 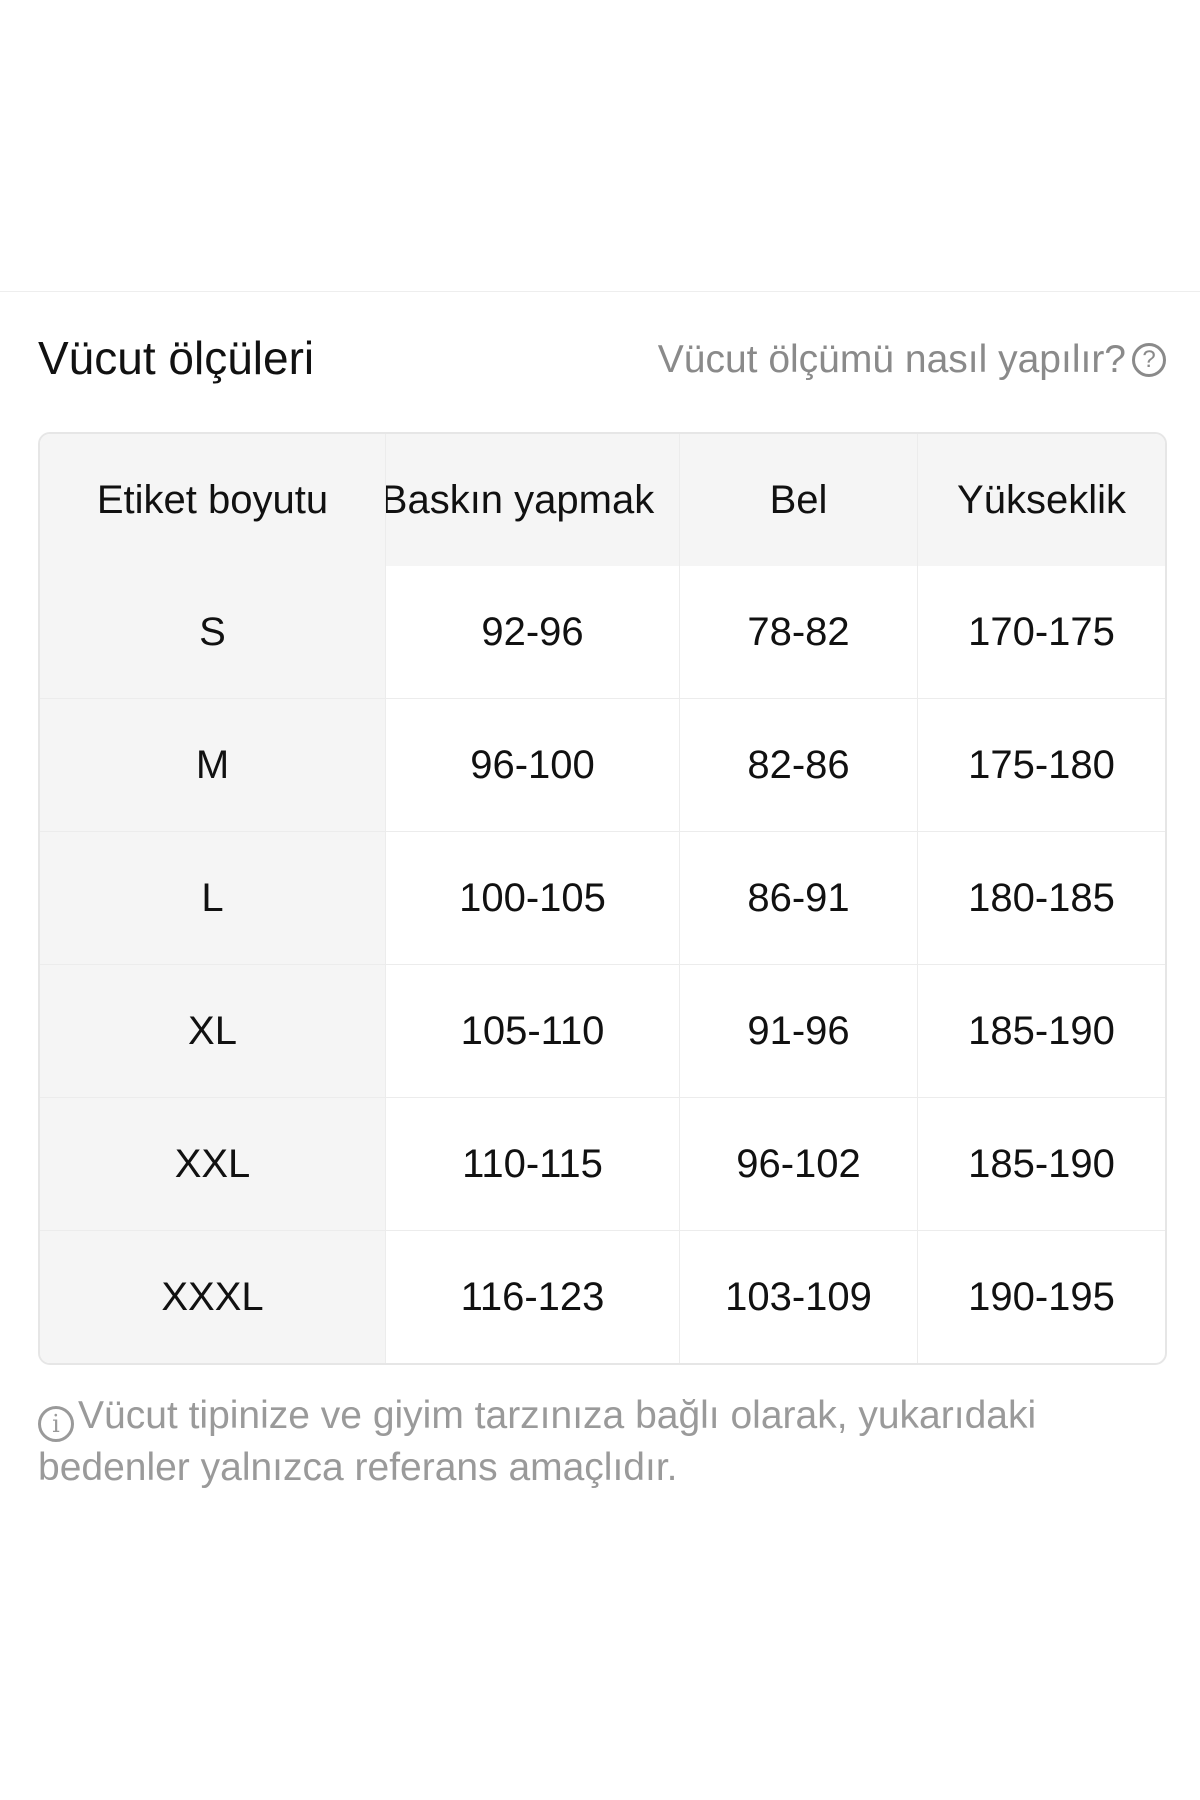 I want to click on table-row: XXXL 116-123 103-109 190-195, so click(x=602, y=1296).